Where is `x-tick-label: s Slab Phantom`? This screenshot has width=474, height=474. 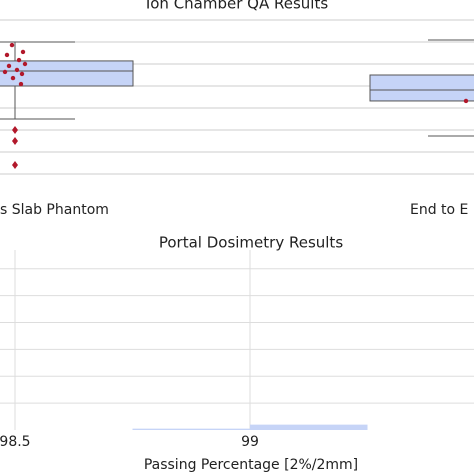
x-tick-label: s Slab Phantom is located at coordinates (54, 210).